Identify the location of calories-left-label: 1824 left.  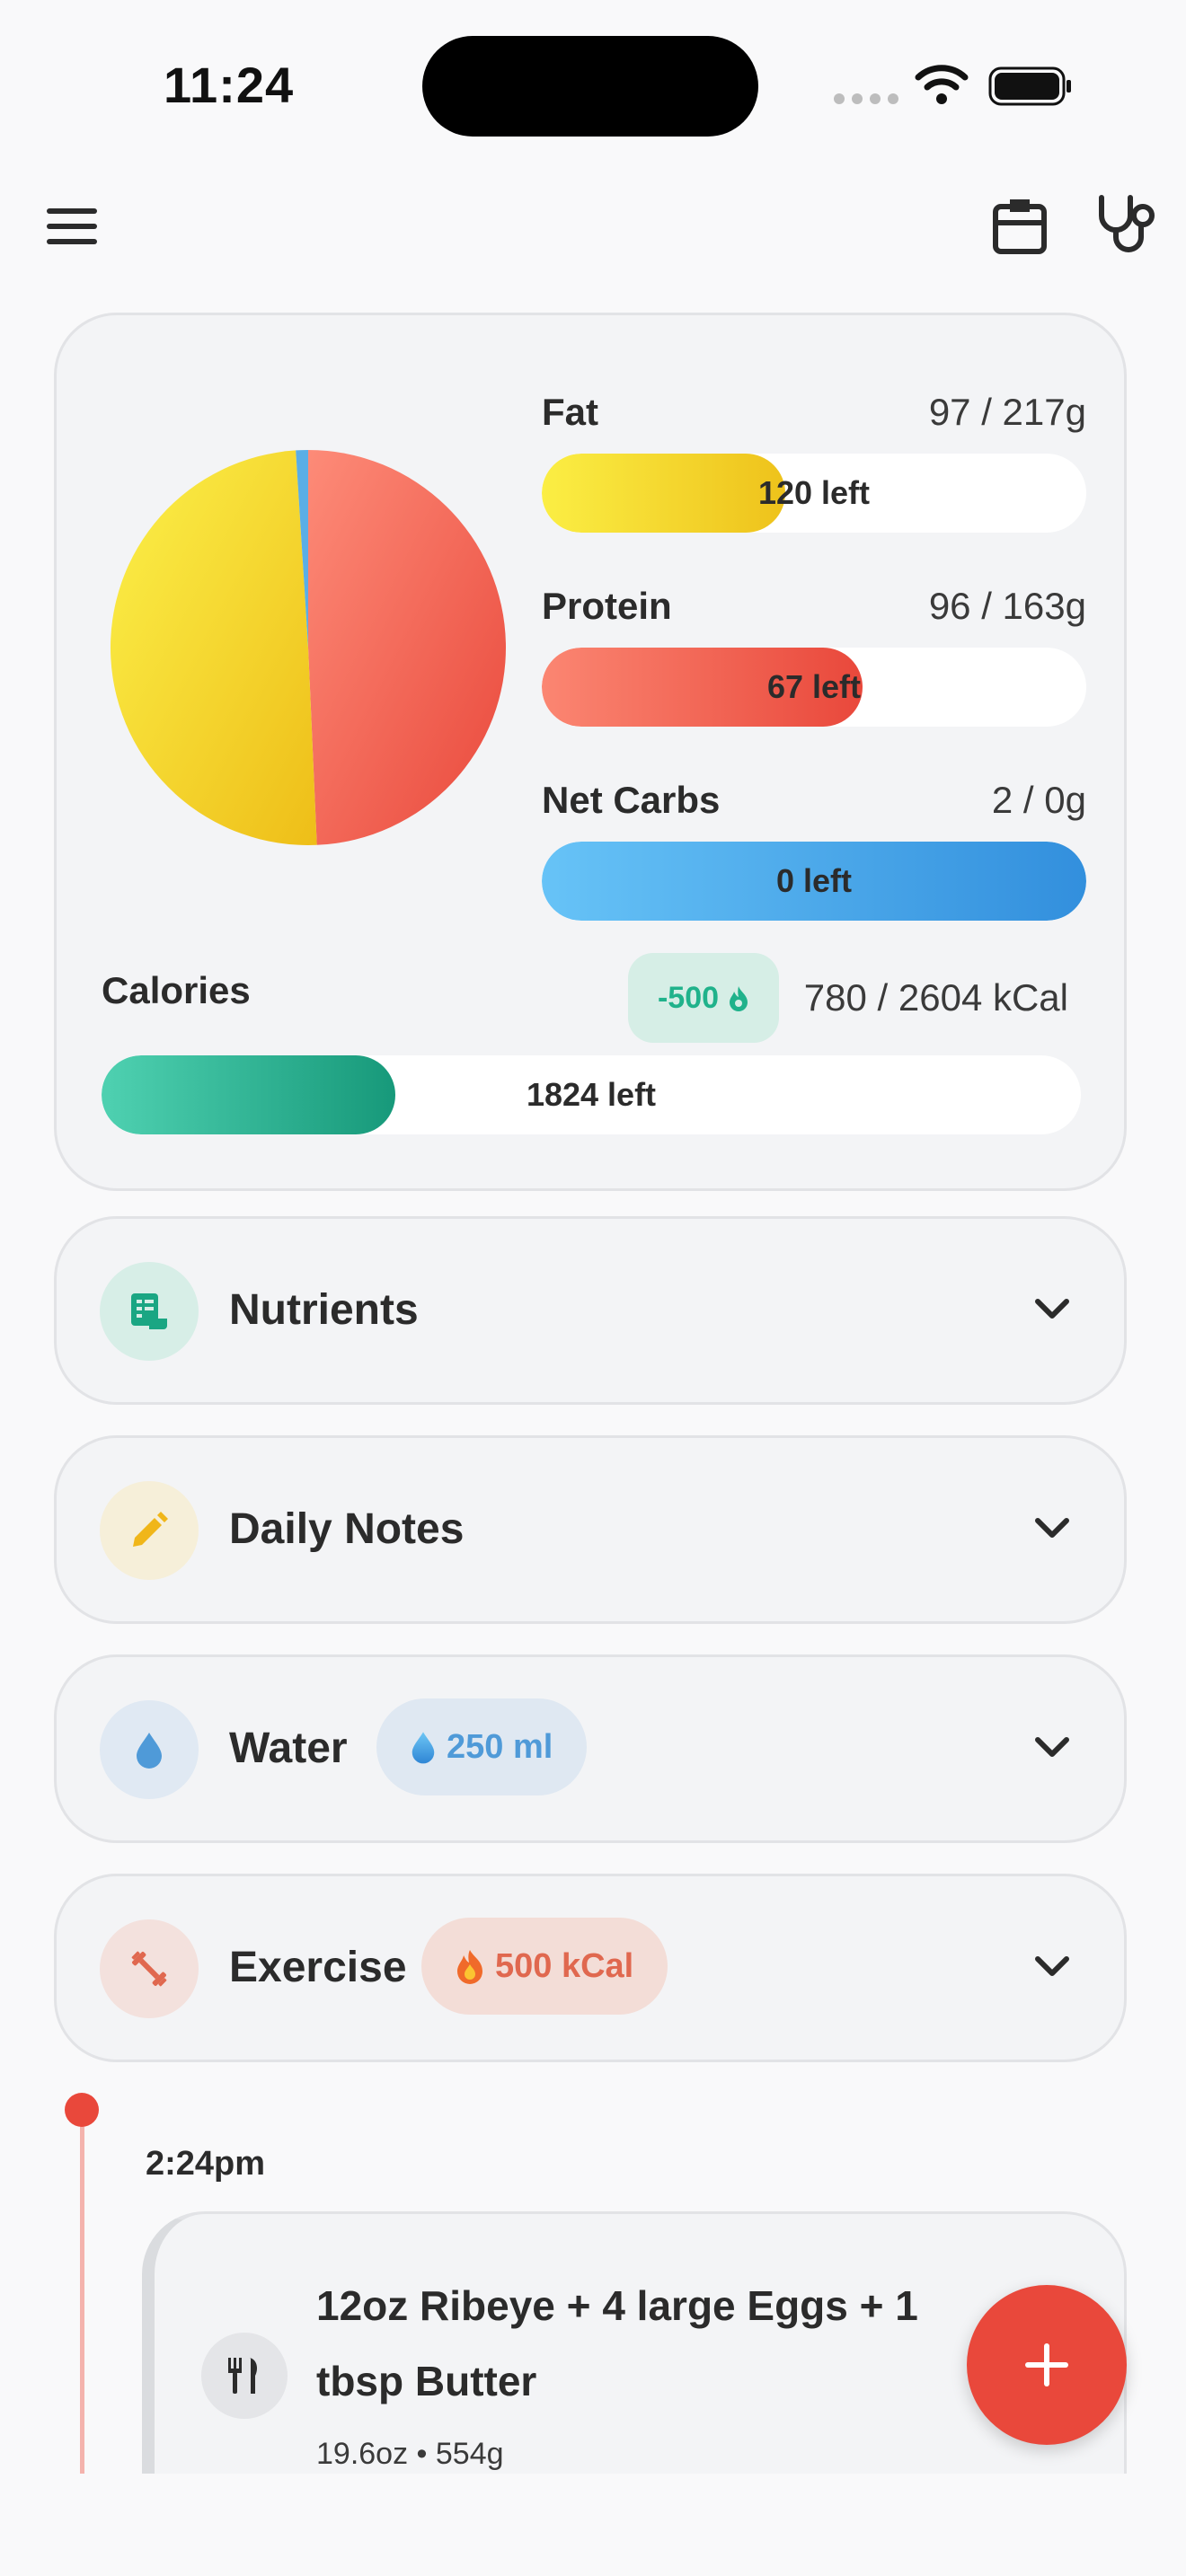
(591, 1094).